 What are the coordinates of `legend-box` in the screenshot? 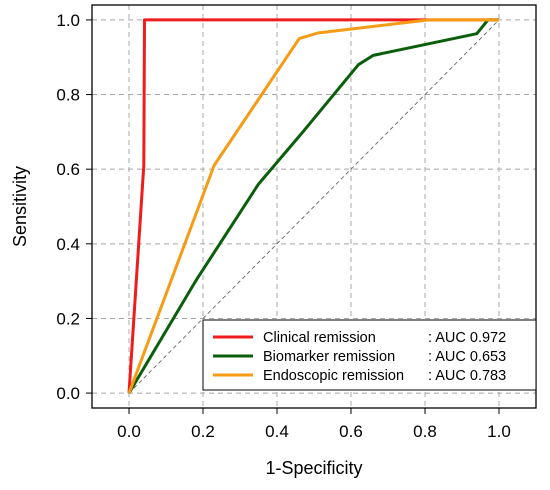 It's located at (369, 355).